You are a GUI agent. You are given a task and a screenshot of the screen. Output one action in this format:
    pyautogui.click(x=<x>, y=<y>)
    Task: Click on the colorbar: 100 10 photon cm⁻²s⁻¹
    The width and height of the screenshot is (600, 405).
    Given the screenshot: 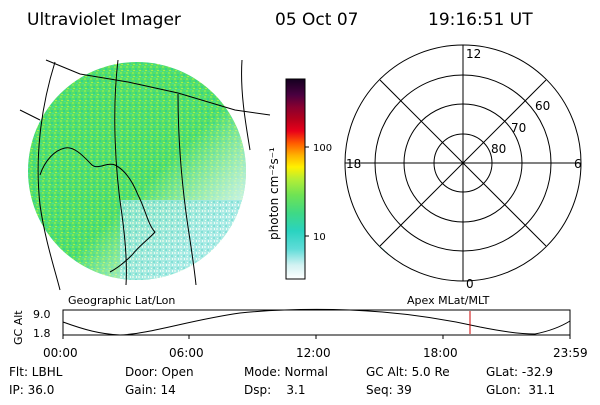 What is the action you would take?
    pyautogui.click(x=299, y=179)
    